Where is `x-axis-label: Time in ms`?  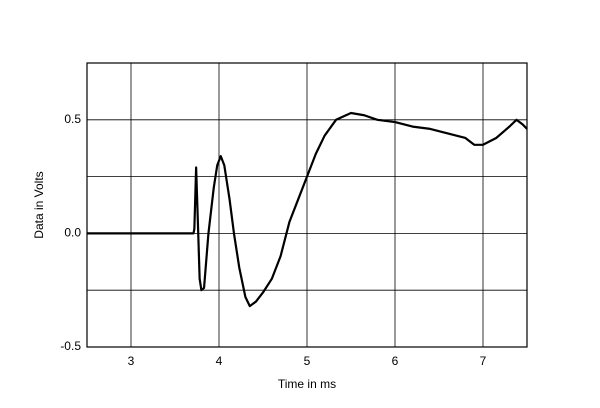 x-axis-label: Time in ms is located at coordinates (307, 384).